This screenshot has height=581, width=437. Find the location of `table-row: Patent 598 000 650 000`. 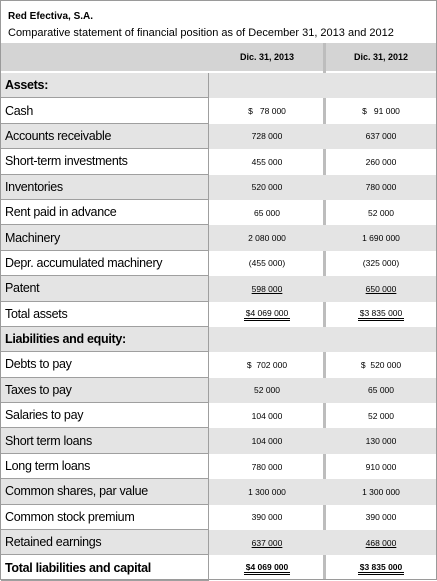

table-row: Patent 598 000 650 000 is located at coordinates (218, 289).